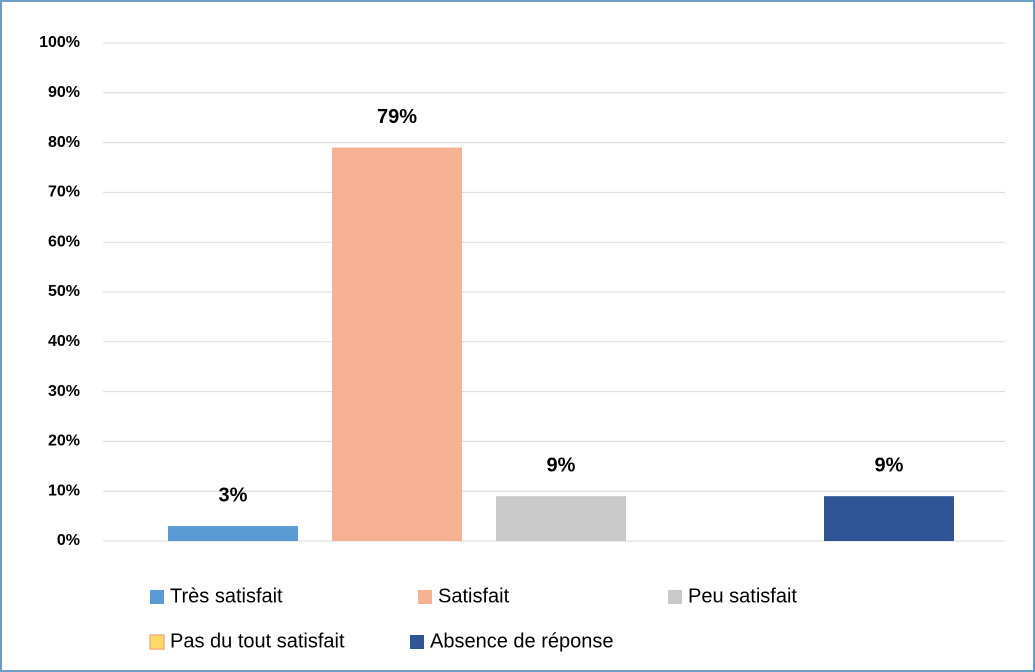 Image resolution: width=1035 pixels, height=672 pixels. I want to click on y-tick-label: 50%, so click(64, 291).